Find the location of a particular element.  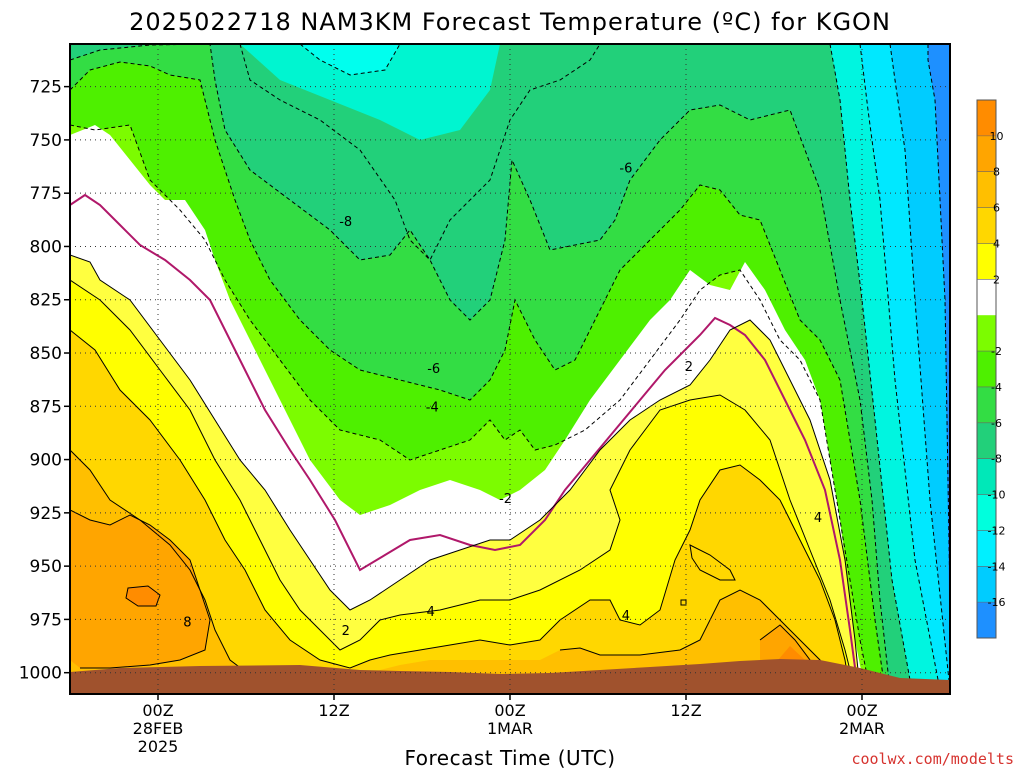

contour-label: -8 is located at coordinates (345, 222).